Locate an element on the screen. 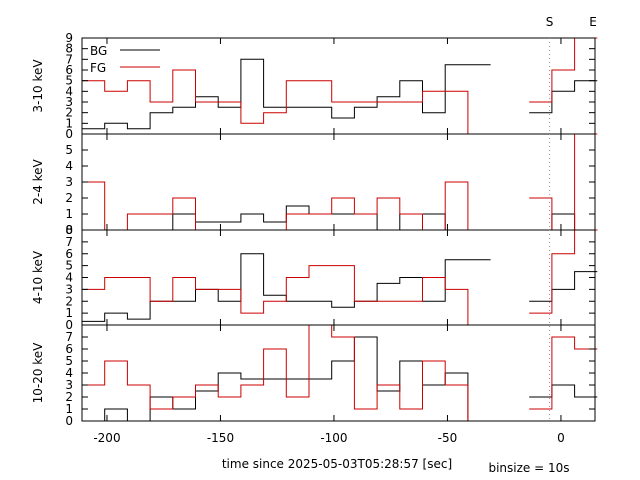  marker-label-e: E is located at coordinates (593, 22).